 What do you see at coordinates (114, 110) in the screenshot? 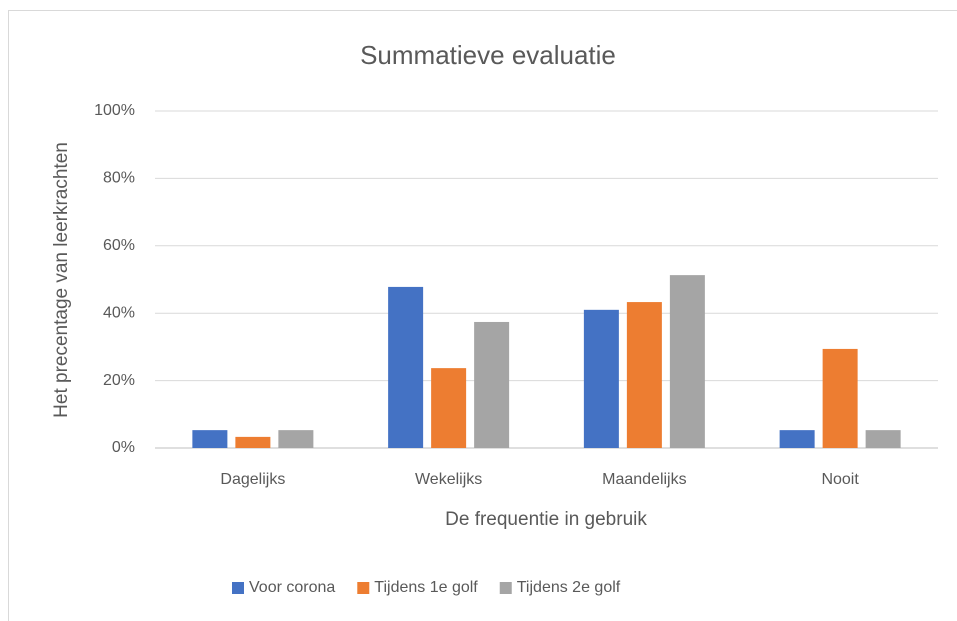
I see `y-tick-label: 100%` at bounding box center [114, 110].